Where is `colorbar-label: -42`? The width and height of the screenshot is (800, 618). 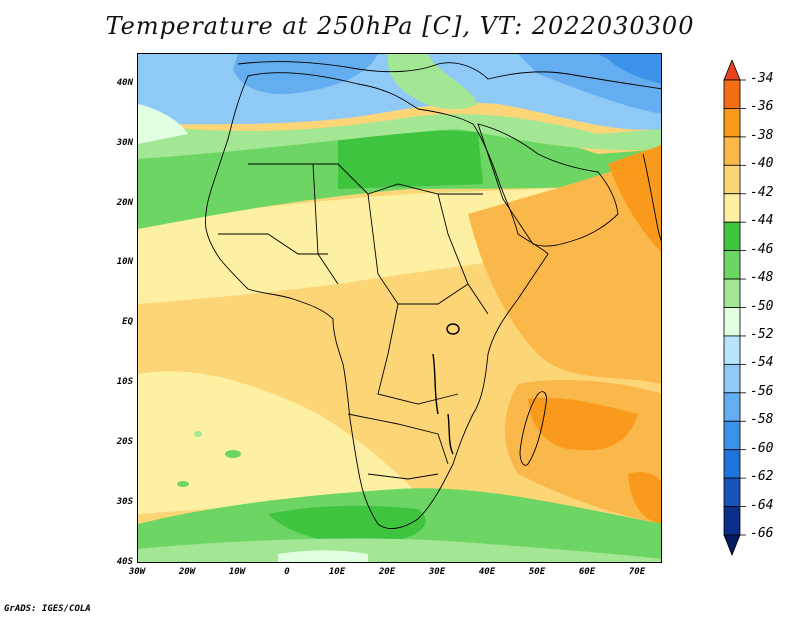 colorbar-label: -42 is located at coordinates (762, 192).